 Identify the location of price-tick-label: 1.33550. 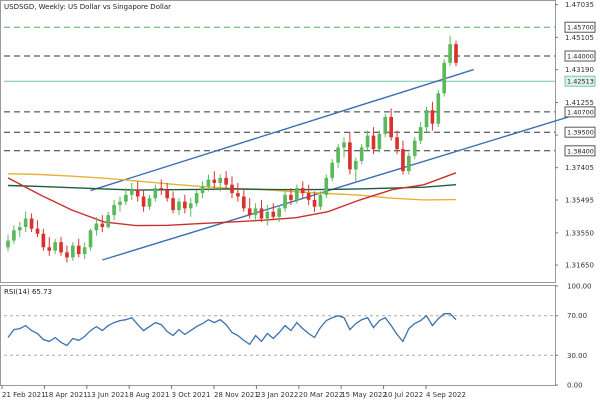
(579, 233).